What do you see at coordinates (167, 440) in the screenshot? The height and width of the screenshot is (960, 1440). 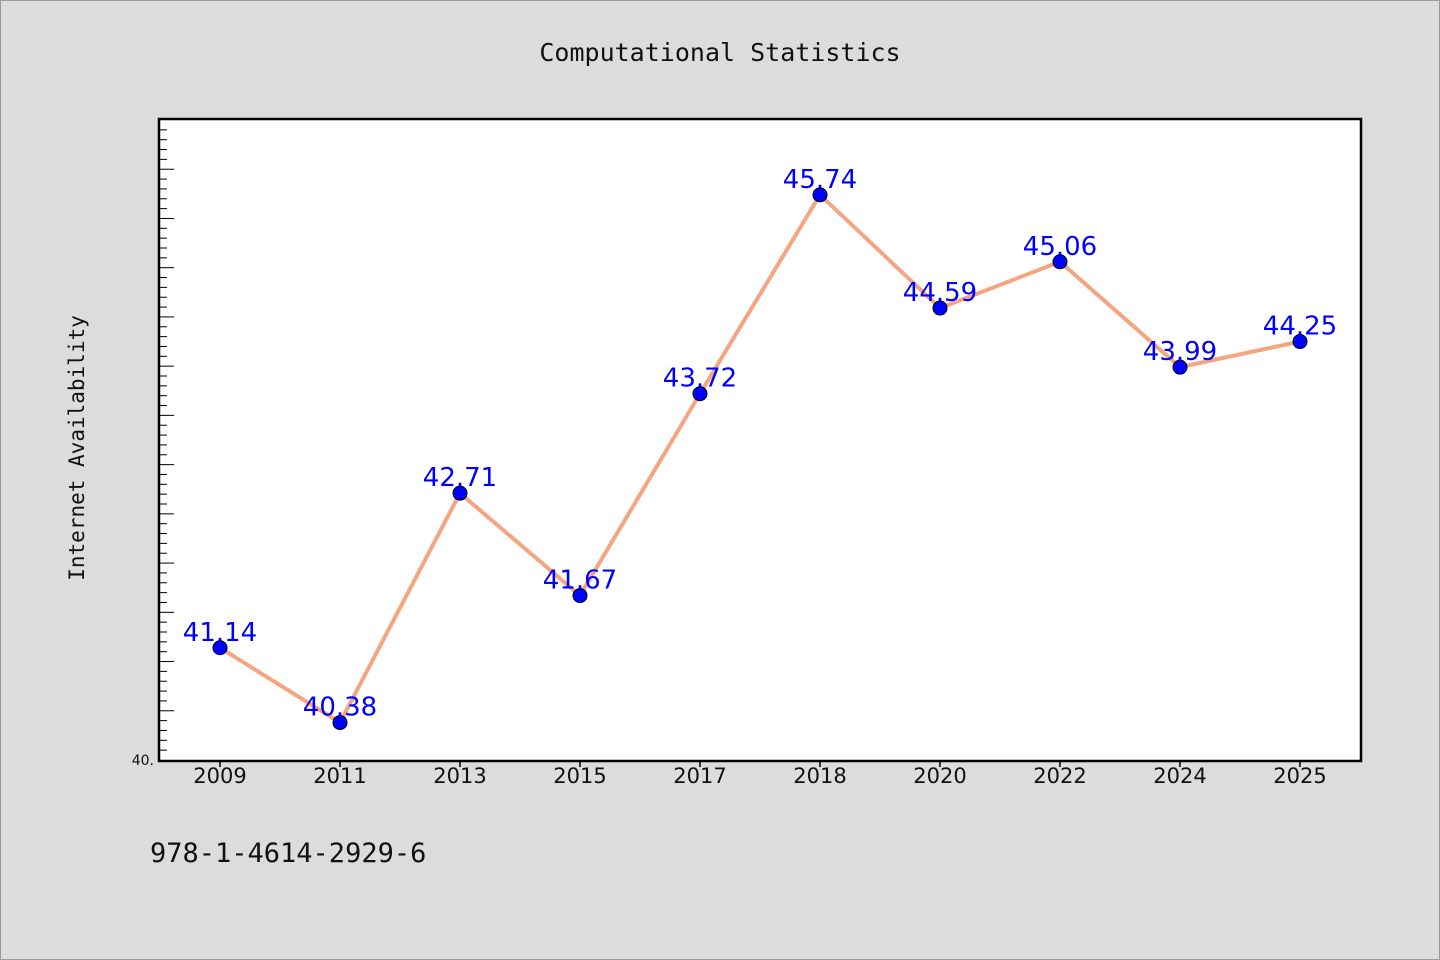 I see `y-axis-ticks` at bounding box center [167, 440].